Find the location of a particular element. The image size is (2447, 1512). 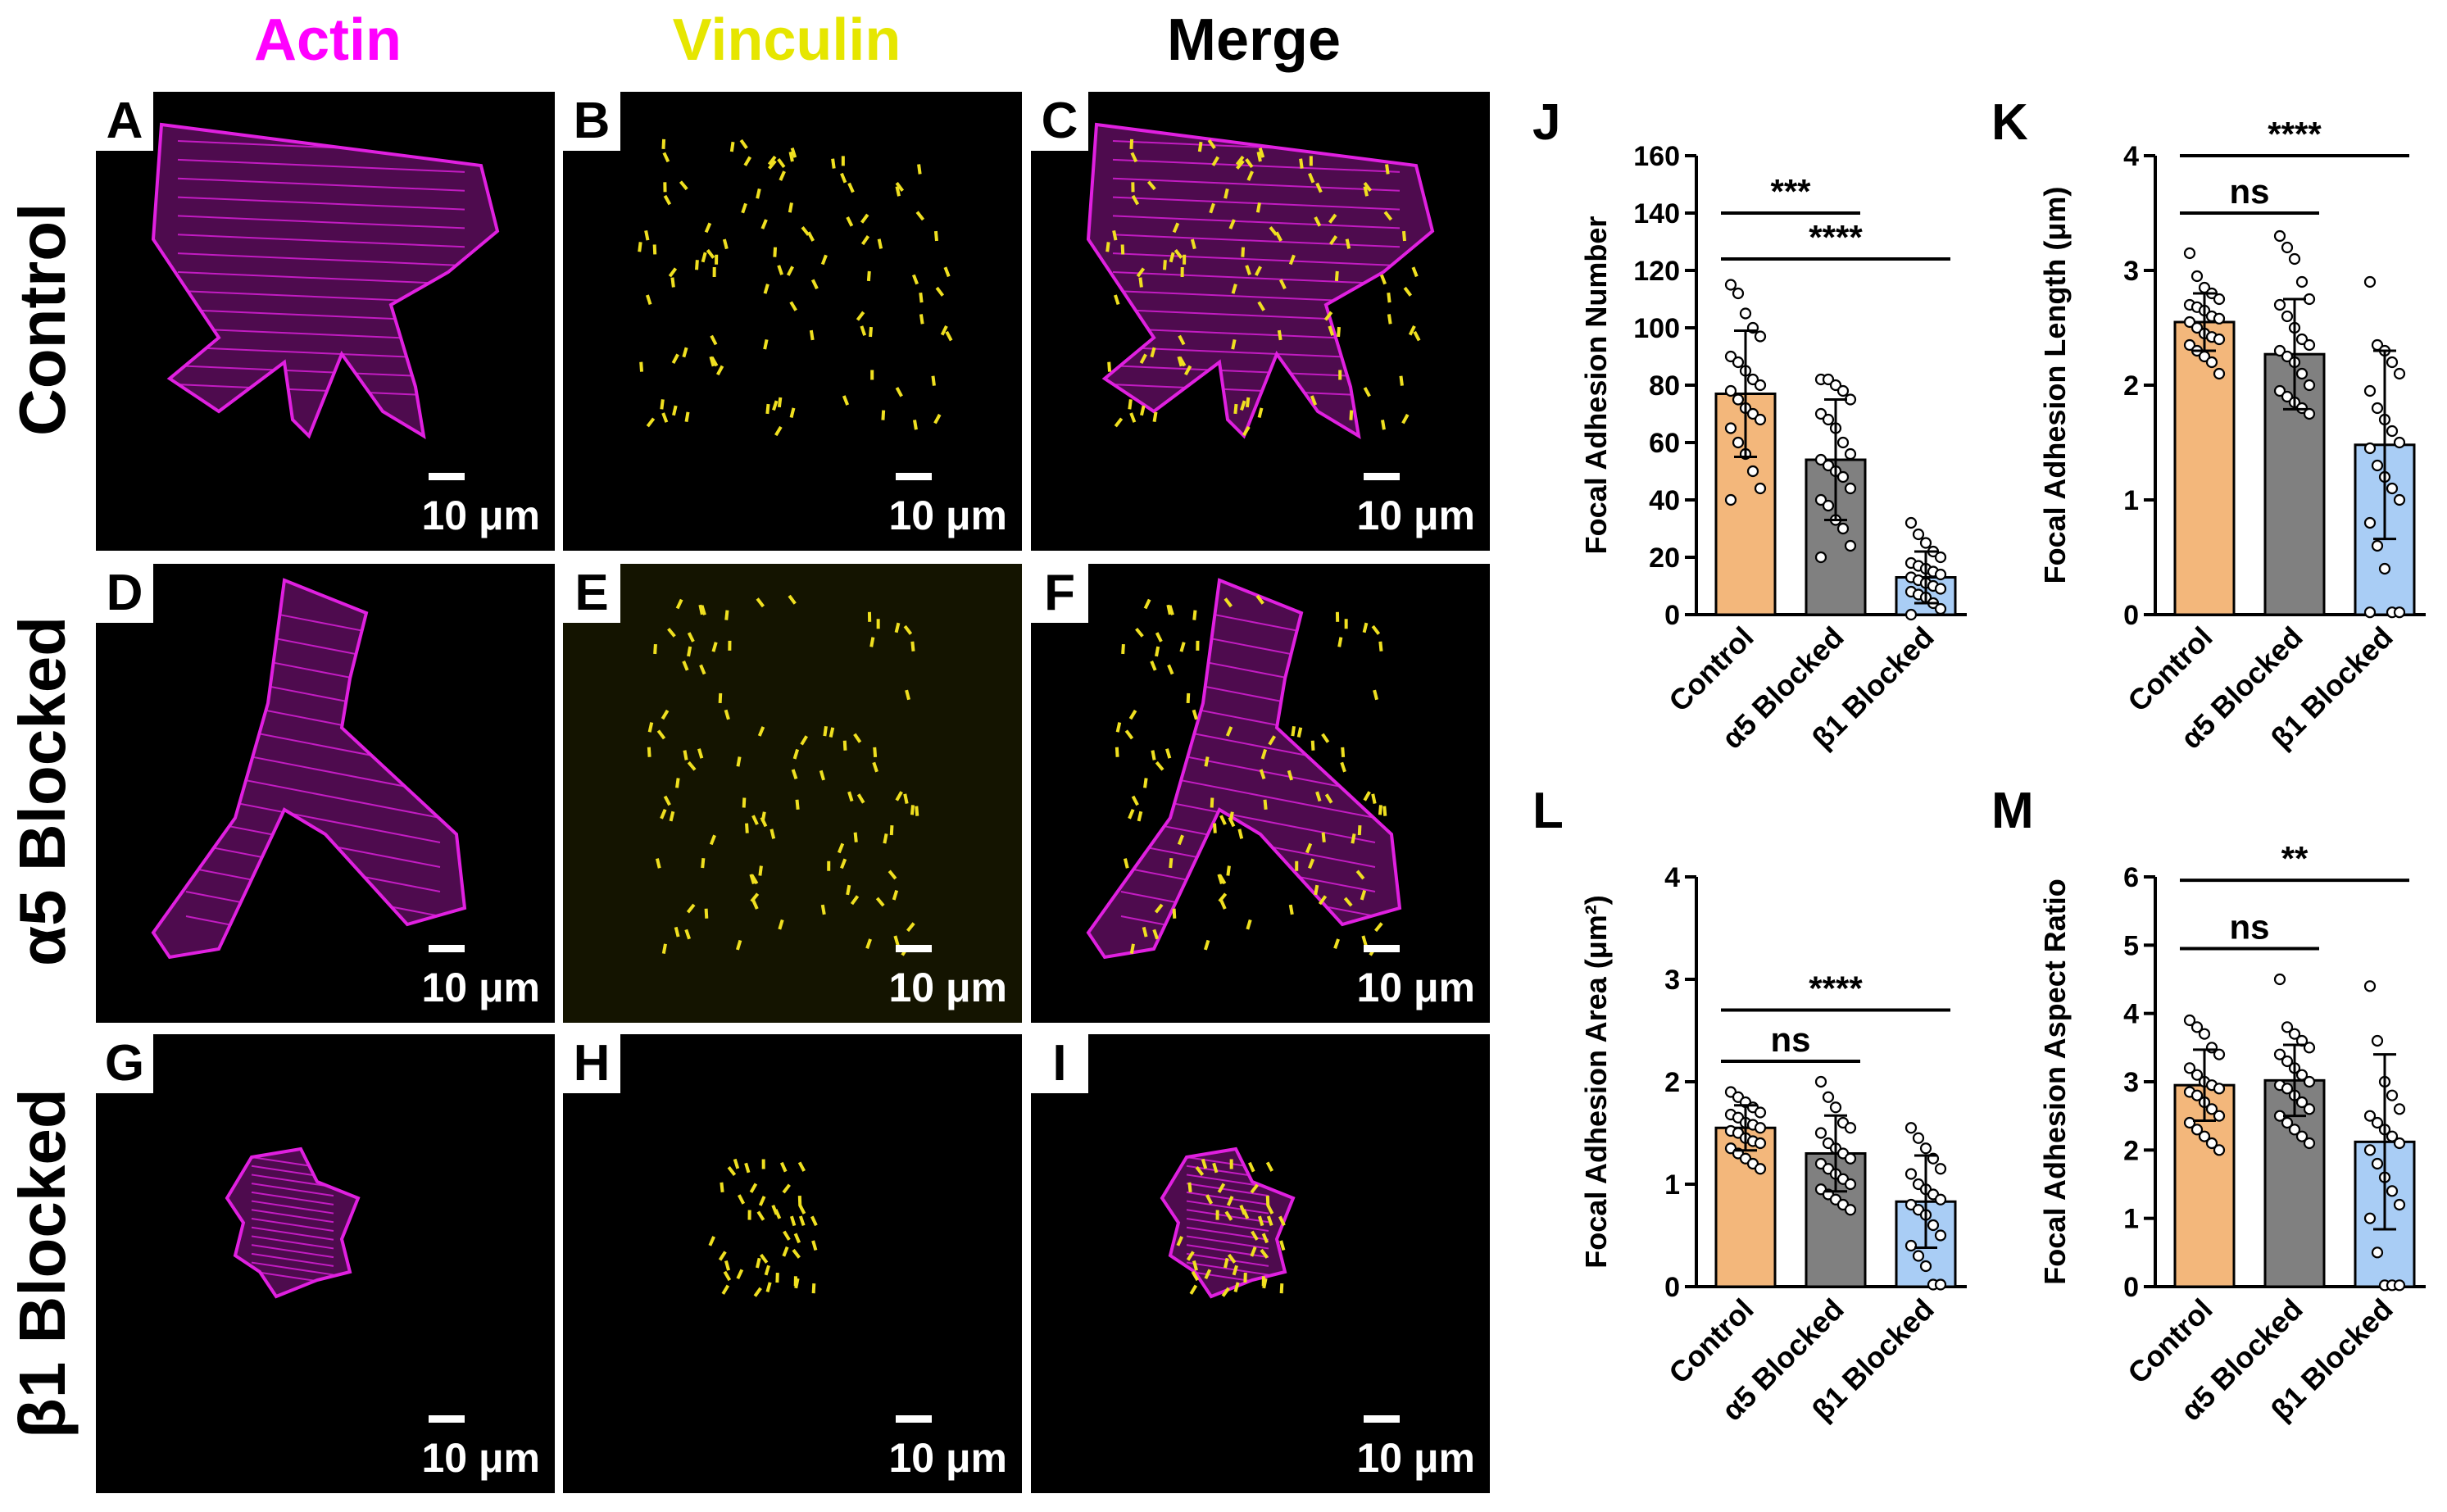

microscopy-panel: G 10 μm is located at coordinates (325, 1263).